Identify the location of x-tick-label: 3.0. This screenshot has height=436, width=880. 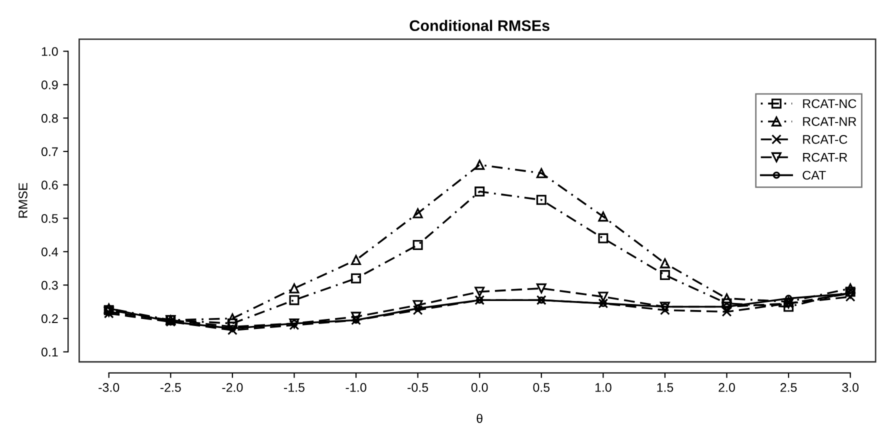
(850, 387).